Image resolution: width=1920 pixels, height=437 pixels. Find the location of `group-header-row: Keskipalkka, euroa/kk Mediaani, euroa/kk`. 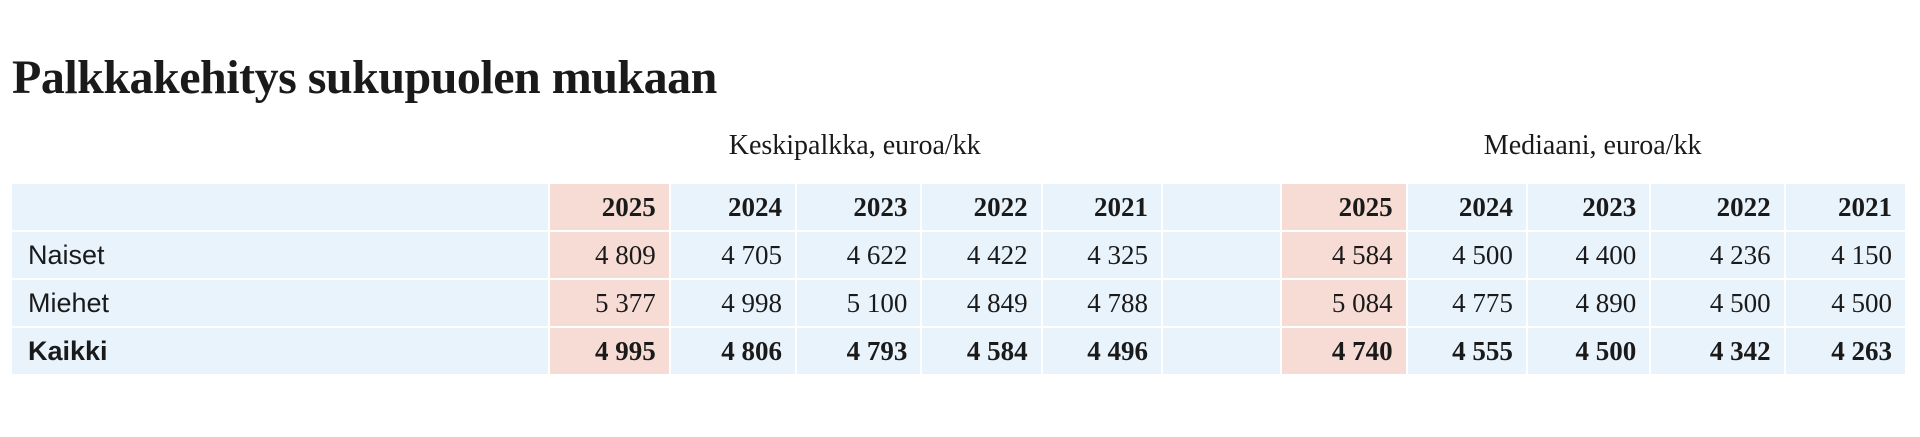

group-header-row: Keskipalkka, euroa/kk Mediaani, euroa/kk is located at coordinates (958, 157).